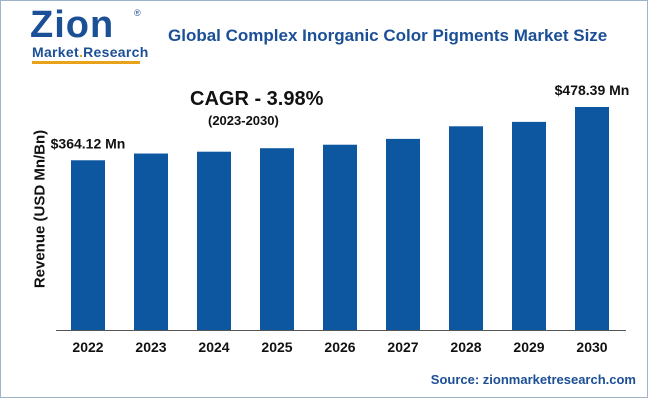  I want to click on logo-subtitle: Market.Research, so click(90, 52).